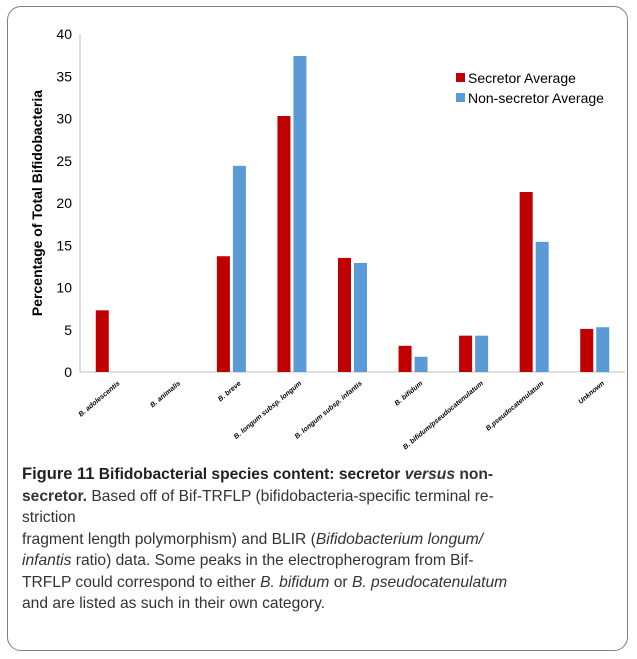 The width and height of the screenshot is (637, 659). I want to click on x-tick-label: Unknown, so click(591, 393).